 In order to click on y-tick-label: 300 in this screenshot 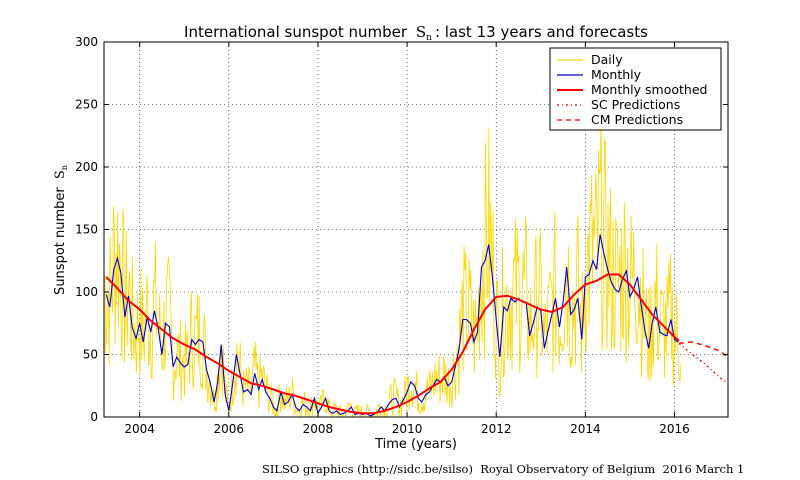, I will do `click(86, 42)`.